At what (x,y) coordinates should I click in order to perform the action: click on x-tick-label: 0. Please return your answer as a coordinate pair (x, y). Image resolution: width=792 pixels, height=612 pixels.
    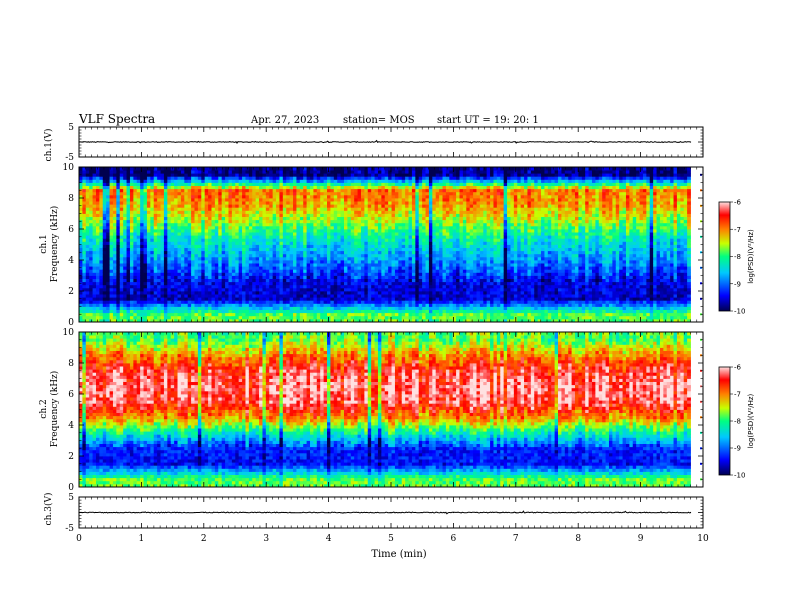
    Looking at the image, I should click on (79, 539).